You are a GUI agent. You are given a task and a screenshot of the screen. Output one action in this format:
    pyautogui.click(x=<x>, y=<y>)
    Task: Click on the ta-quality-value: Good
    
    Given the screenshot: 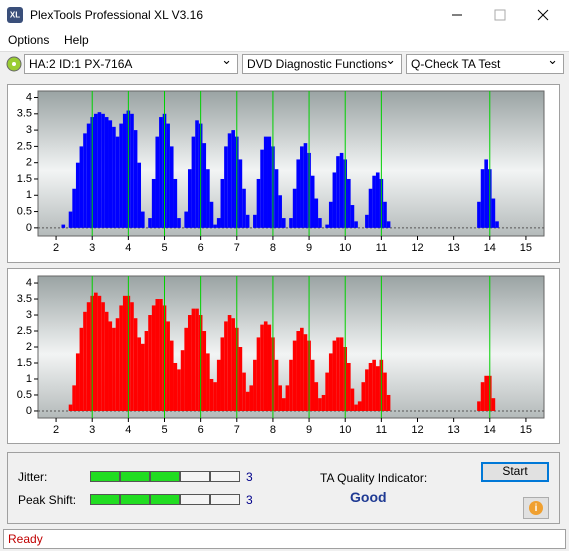 What is the action you would take?
    pyautogui.click(x=368, y=497)
    